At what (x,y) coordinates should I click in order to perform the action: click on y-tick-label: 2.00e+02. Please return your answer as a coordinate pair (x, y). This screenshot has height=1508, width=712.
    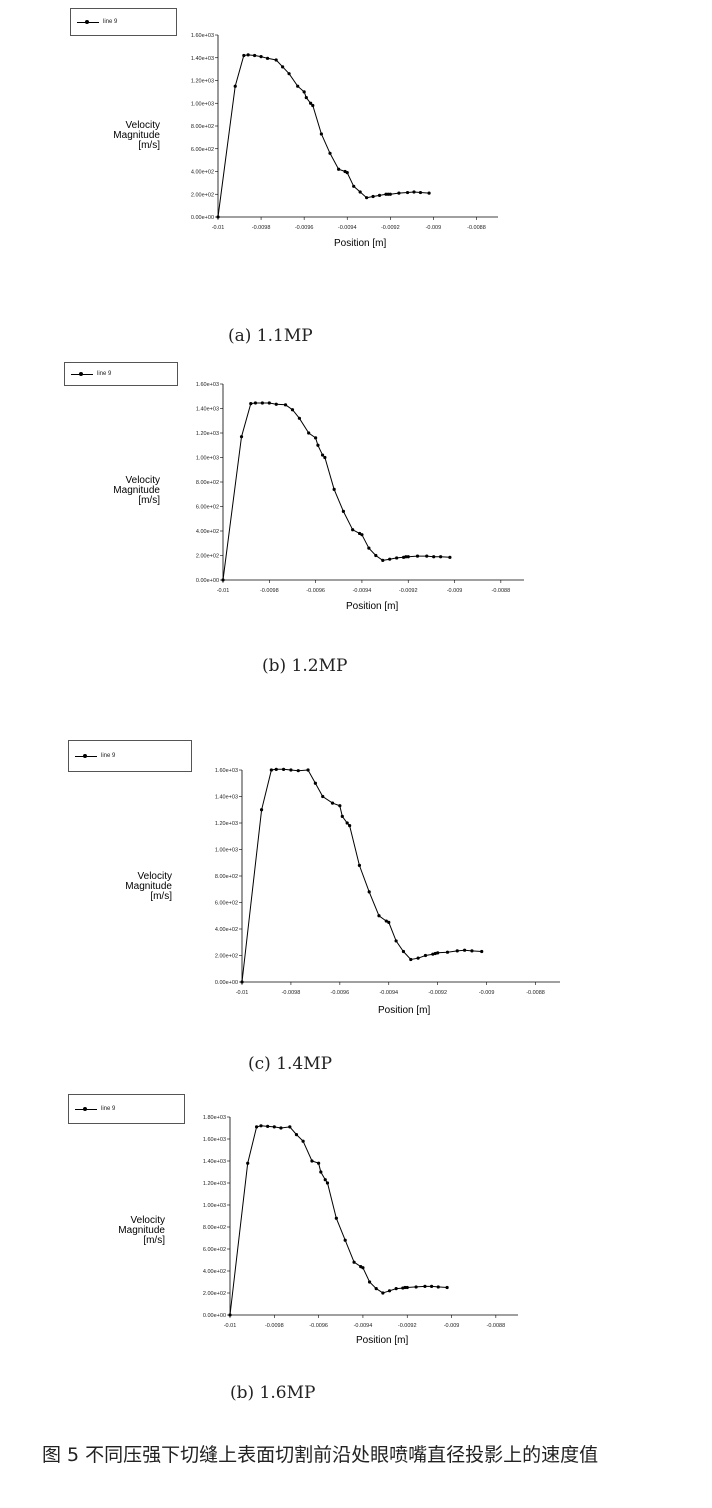
    Looking at the image, I should click on (226, 957).